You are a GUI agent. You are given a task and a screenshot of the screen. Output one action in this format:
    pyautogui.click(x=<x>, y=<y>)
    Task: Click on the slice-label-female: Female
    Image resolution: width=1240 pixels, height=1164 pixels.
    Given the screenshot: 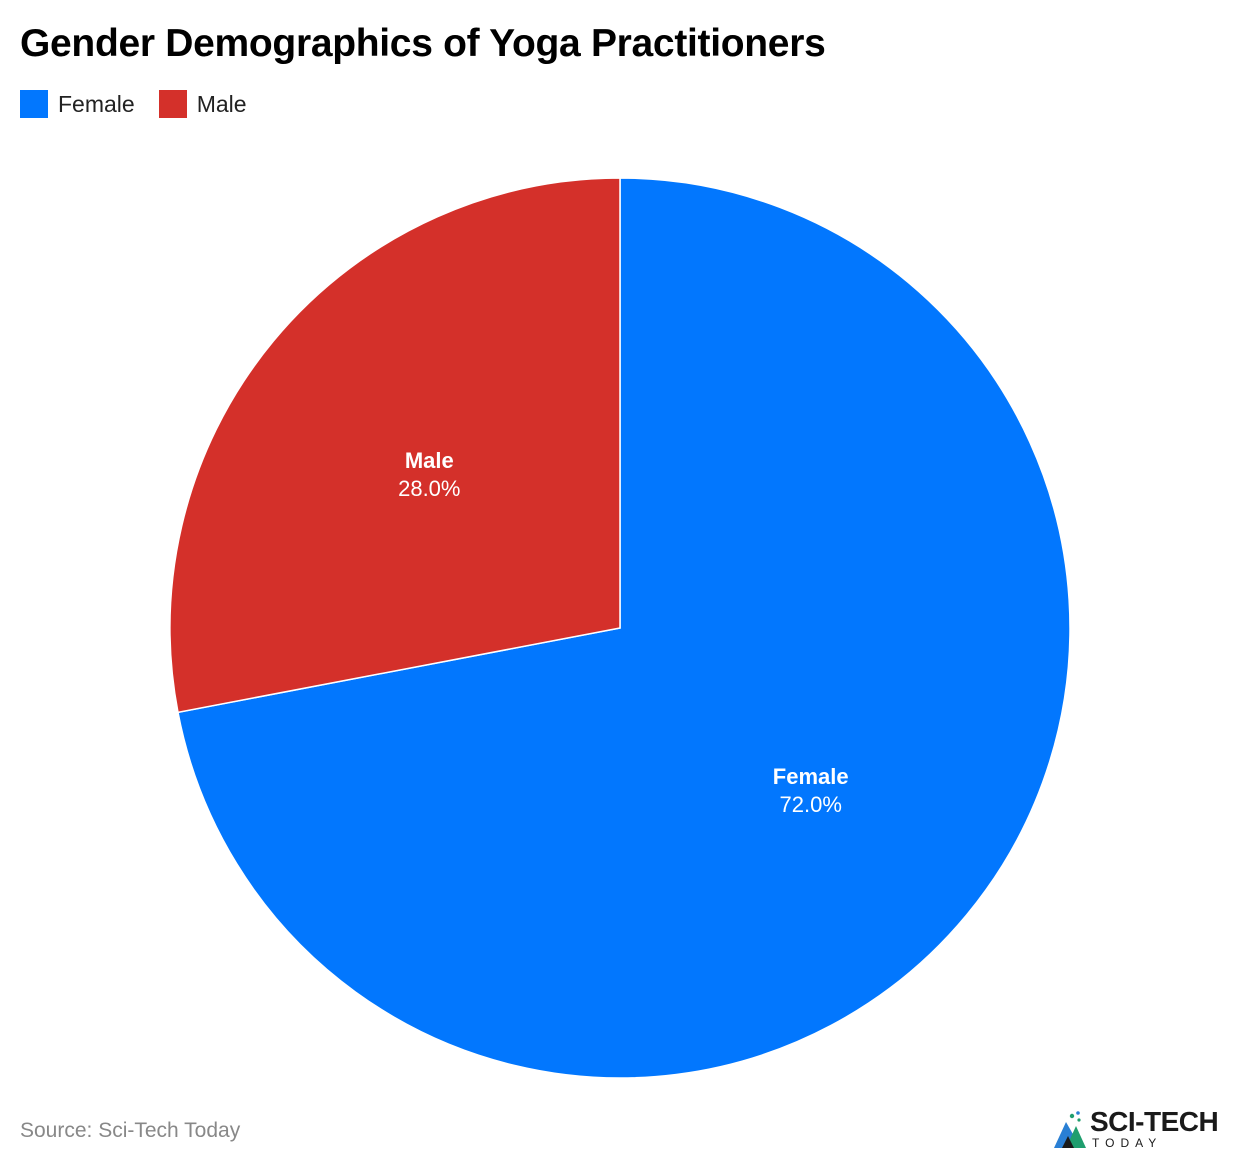 What is the action you would take?
    pyautogui.click(x=811, y=776)
    